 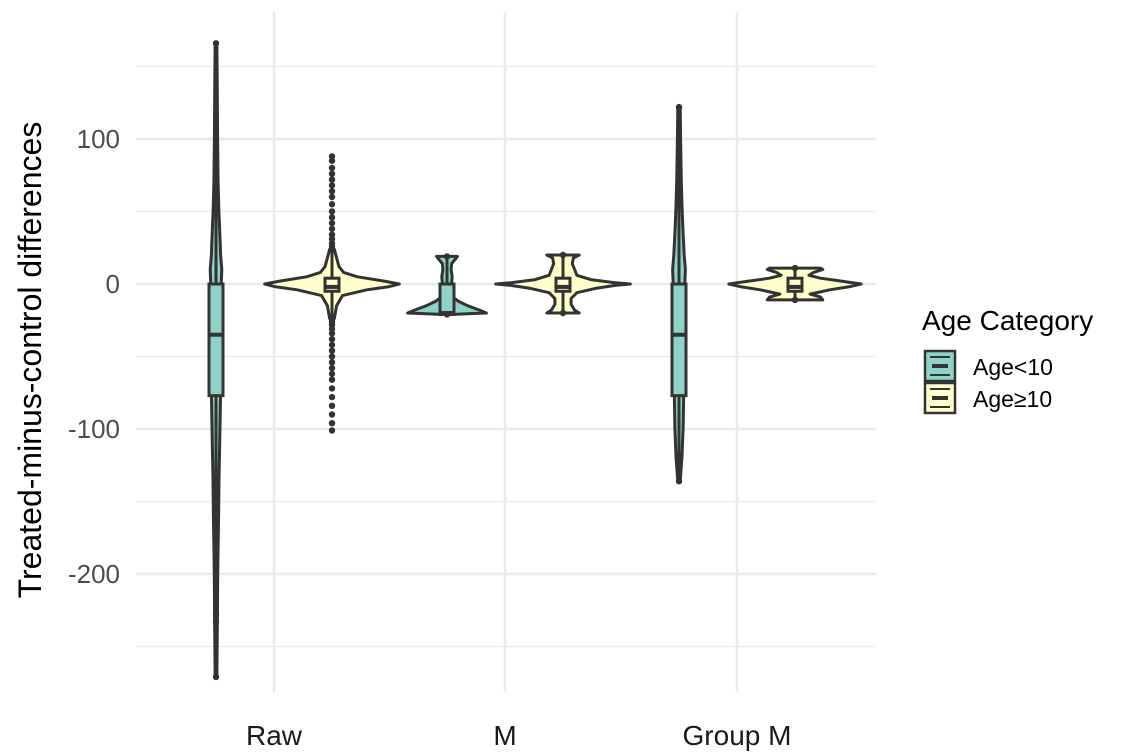 What do you see at coordinates (737, 735) in the screenshot?
I see `x-tick-label: Group M` at bounding box center [737, 735].